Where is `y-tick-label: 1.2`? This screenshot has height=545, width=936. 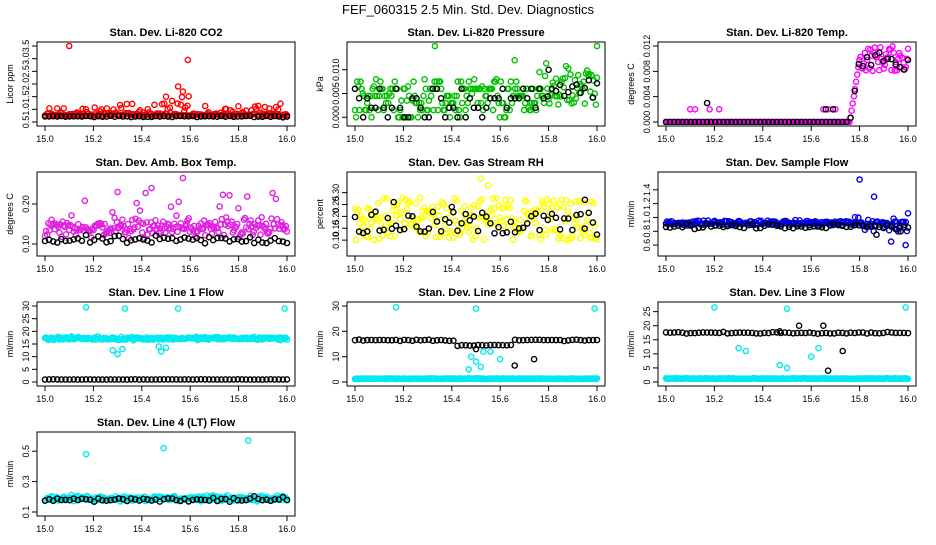 y-tick-label: 1.2 is located at coordinates (647, 203).